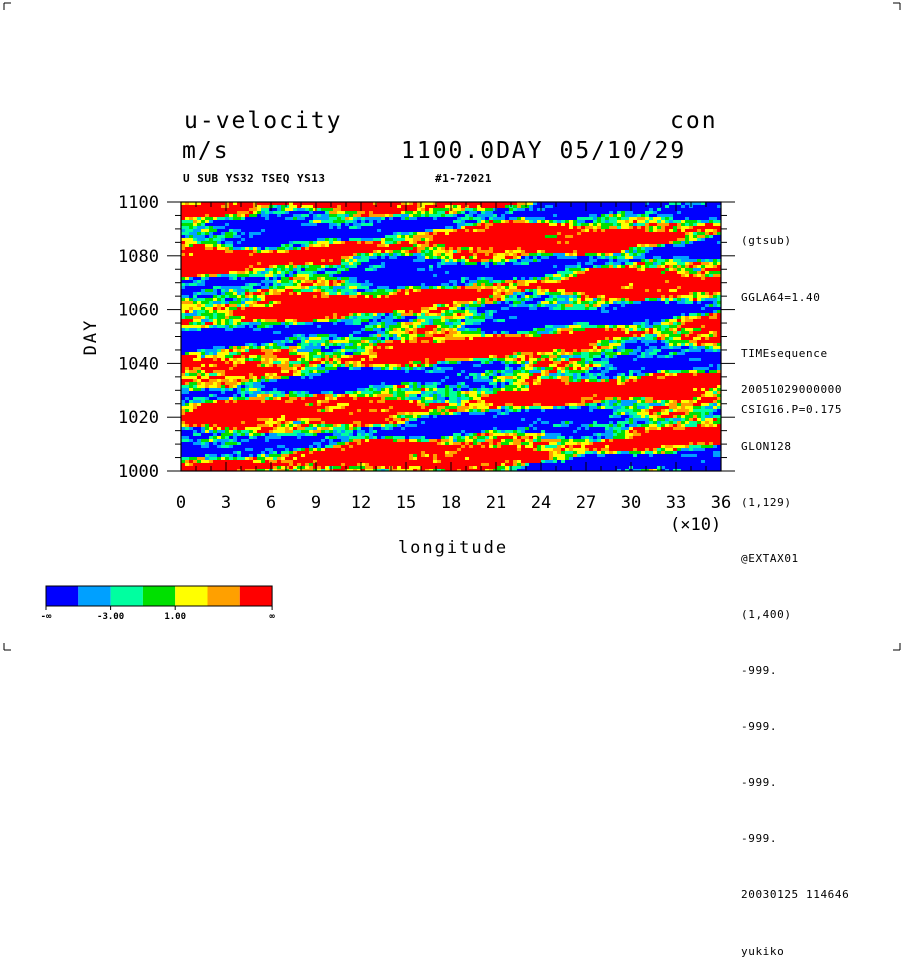 The height and width of the screenshot is (980, 904). Describe the element at coordinates (110, 617) in the screenshot. I see `colorbar-label: -3.00` at that location.